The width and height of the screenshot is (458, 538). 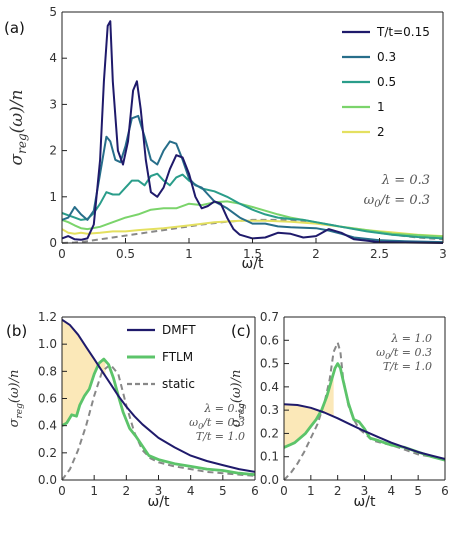 What do you see at coordinates (178, 384) in the screenshot?
I see `legend-label: static` at bounding box center [178, 384].